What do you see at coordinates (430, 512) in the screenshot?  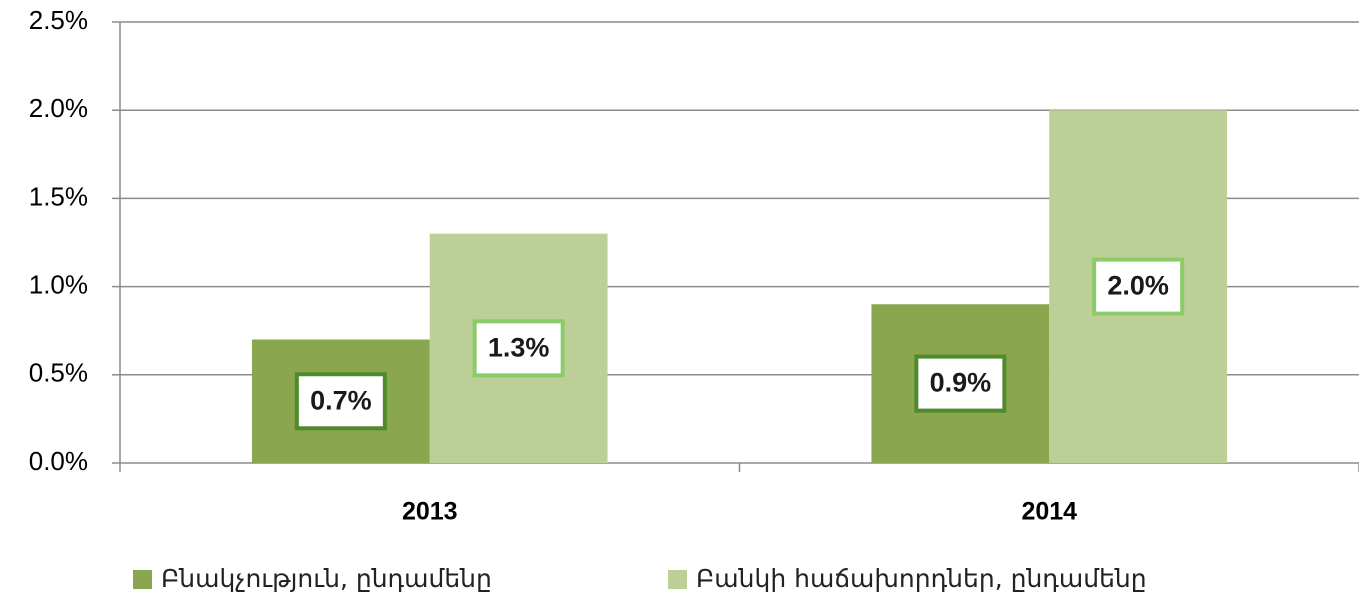 I see `x-tick-label: 2013` at bounding box center [430, 512].